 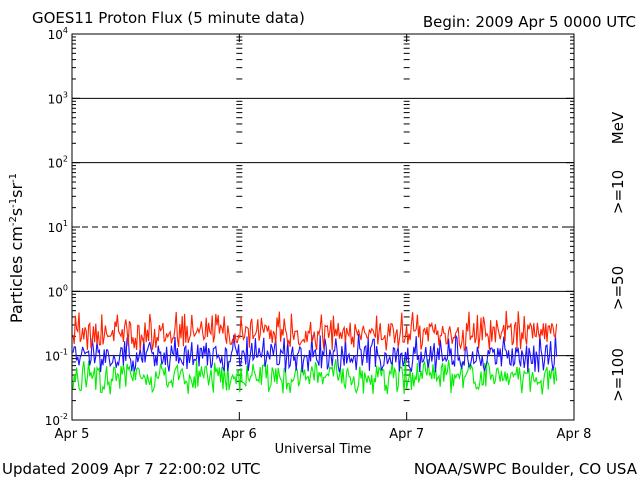 I want to click on legend-unit-mev: MeV, so click(x=618, y=127).